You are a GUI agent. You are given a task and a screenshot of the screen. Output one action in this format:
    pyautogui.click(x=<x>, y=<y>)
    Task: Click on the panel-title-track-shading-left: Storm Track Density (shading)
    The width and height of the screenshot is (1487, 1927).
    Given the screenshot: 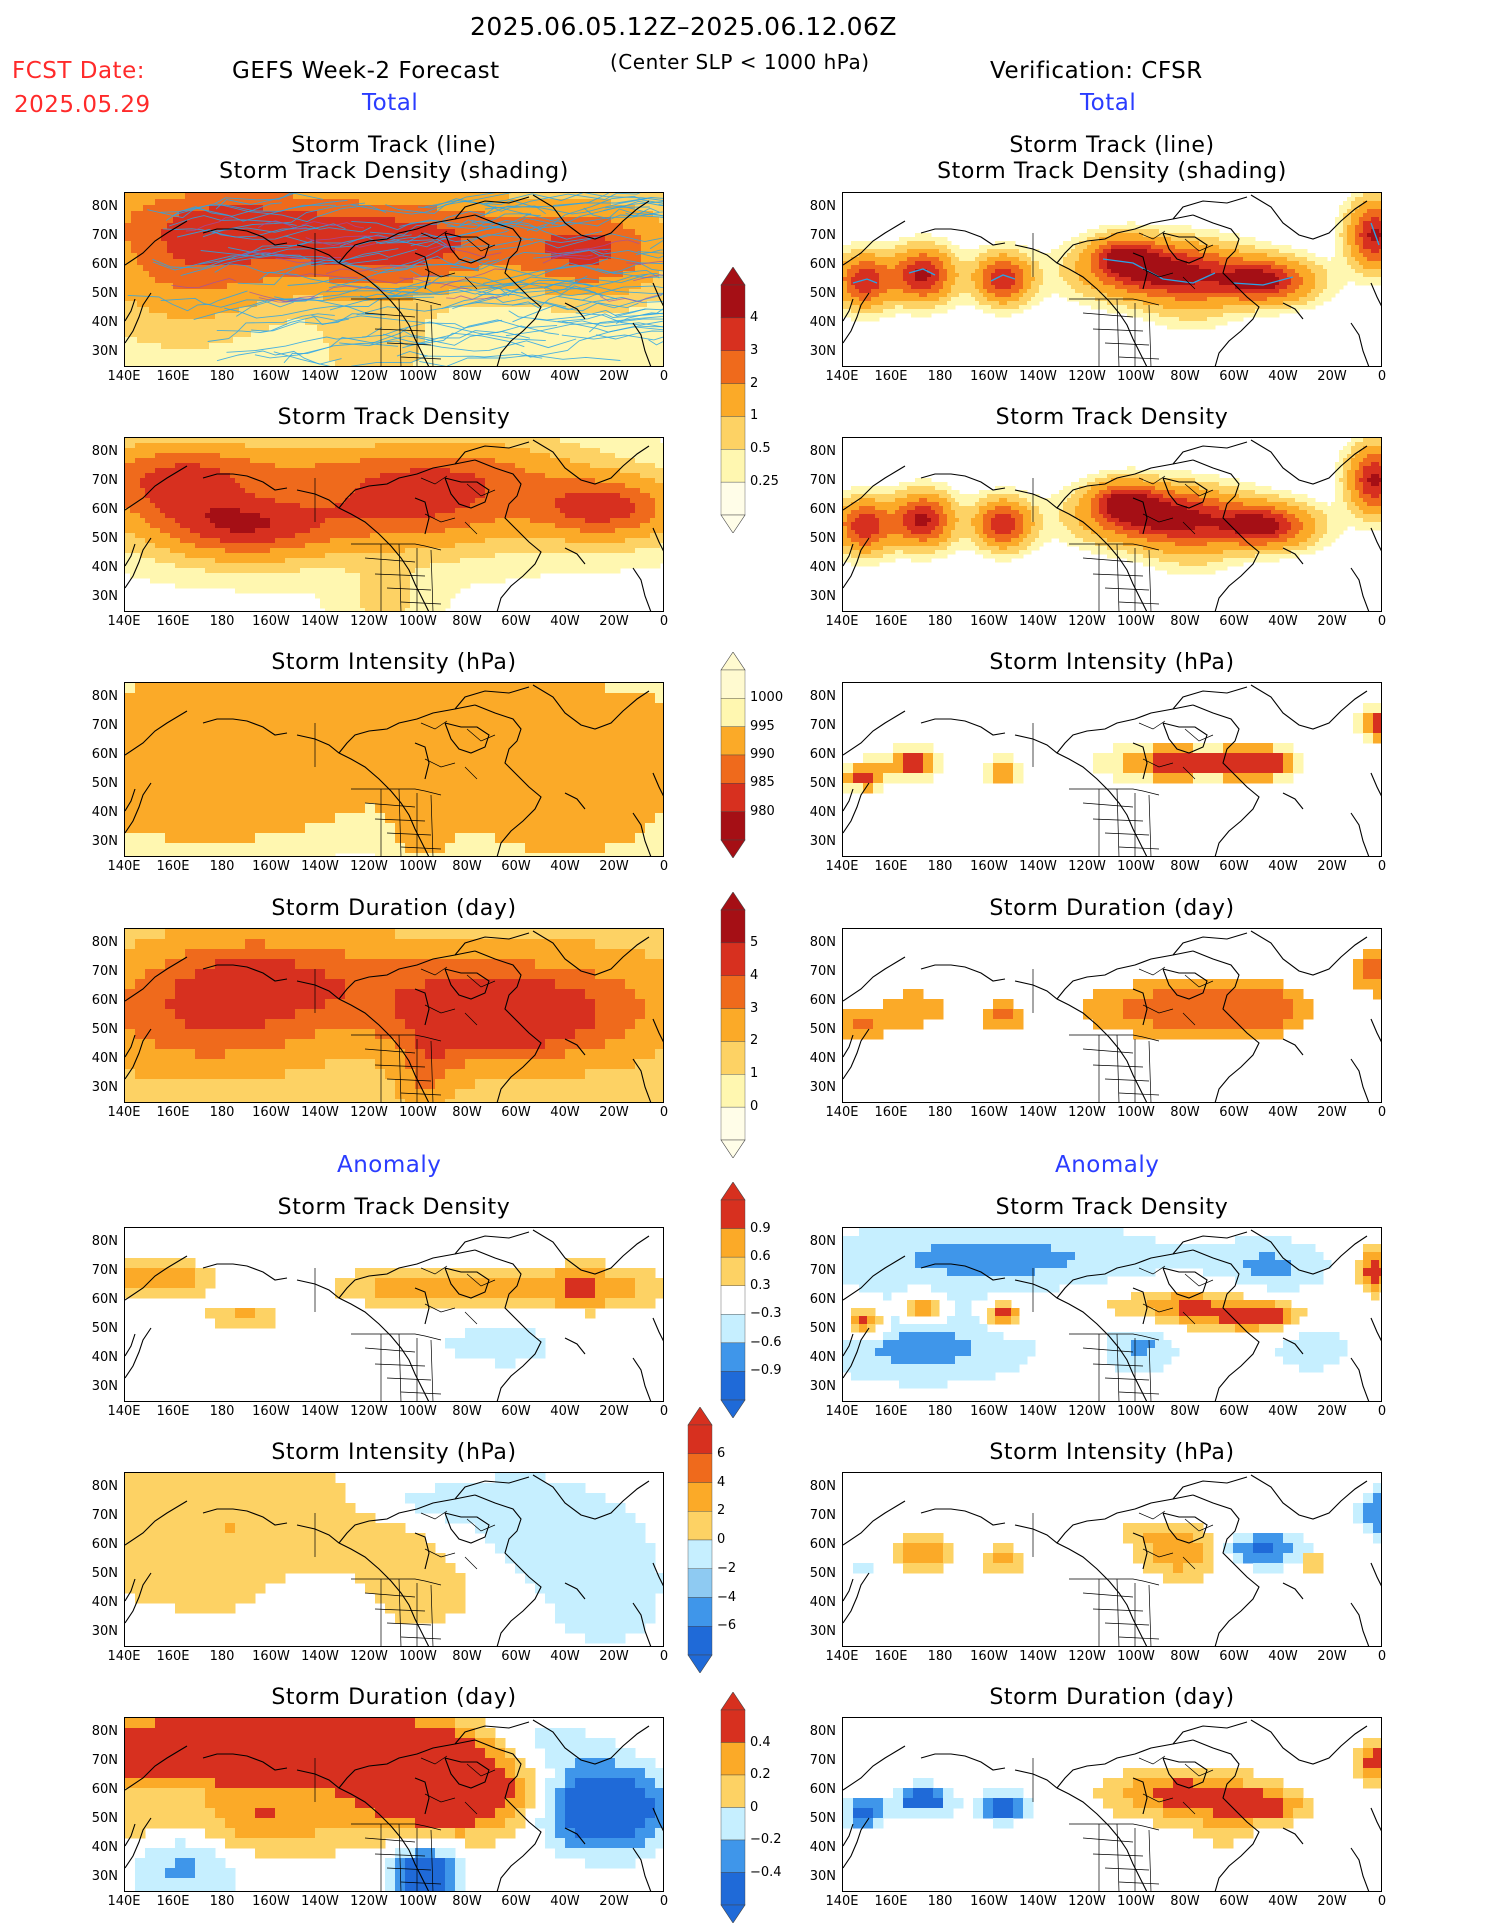 What is the action you would take?
    pyautogui.click(x=394, y=172)
    